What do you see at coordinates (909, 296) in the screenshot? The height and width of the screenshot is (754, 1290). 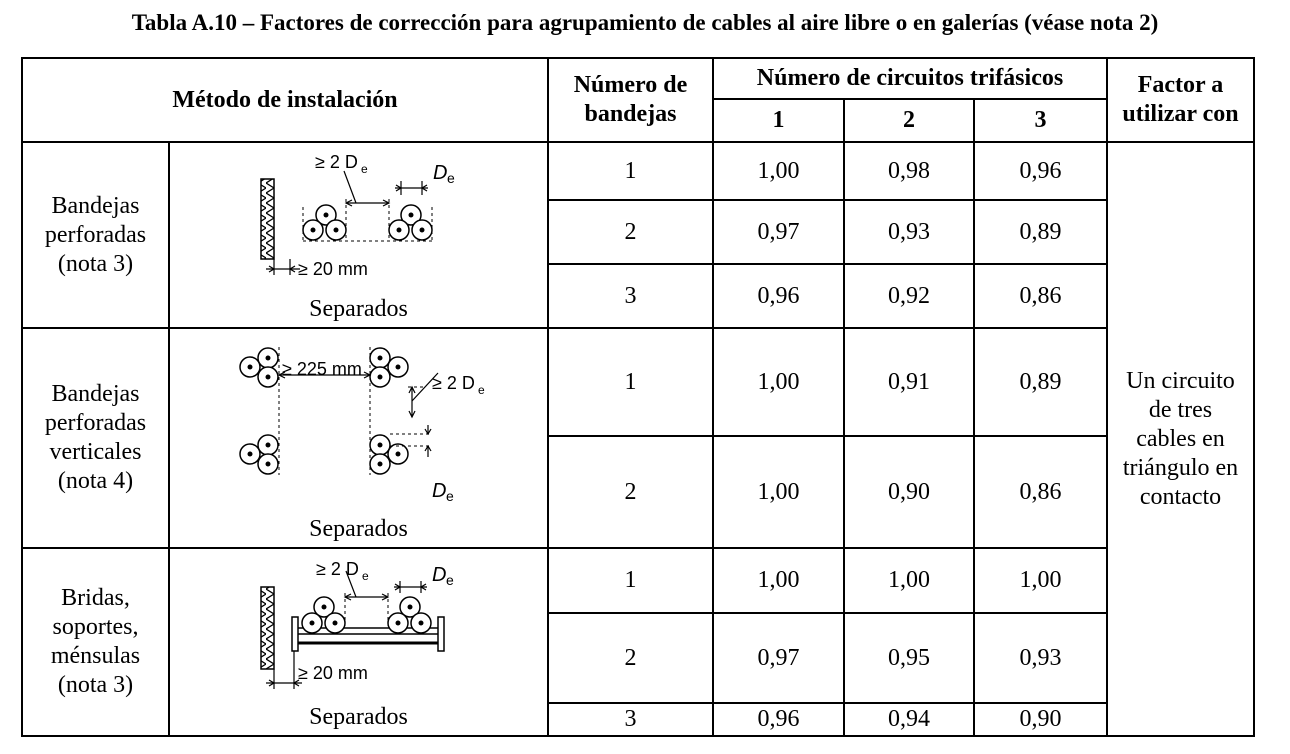 I see `value-cell: 0,92` at bounding box center [909, 296].